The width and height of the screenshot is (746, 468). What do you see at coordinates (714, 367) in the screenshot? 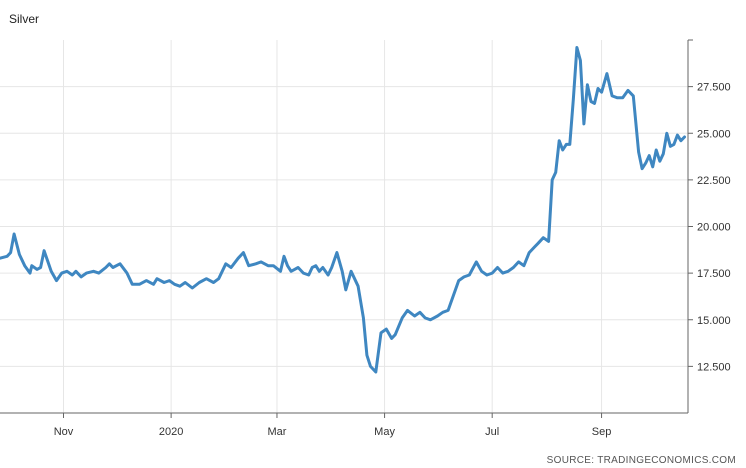
I see `y-tick-label: 12.500` at bounding box center [714, 367].